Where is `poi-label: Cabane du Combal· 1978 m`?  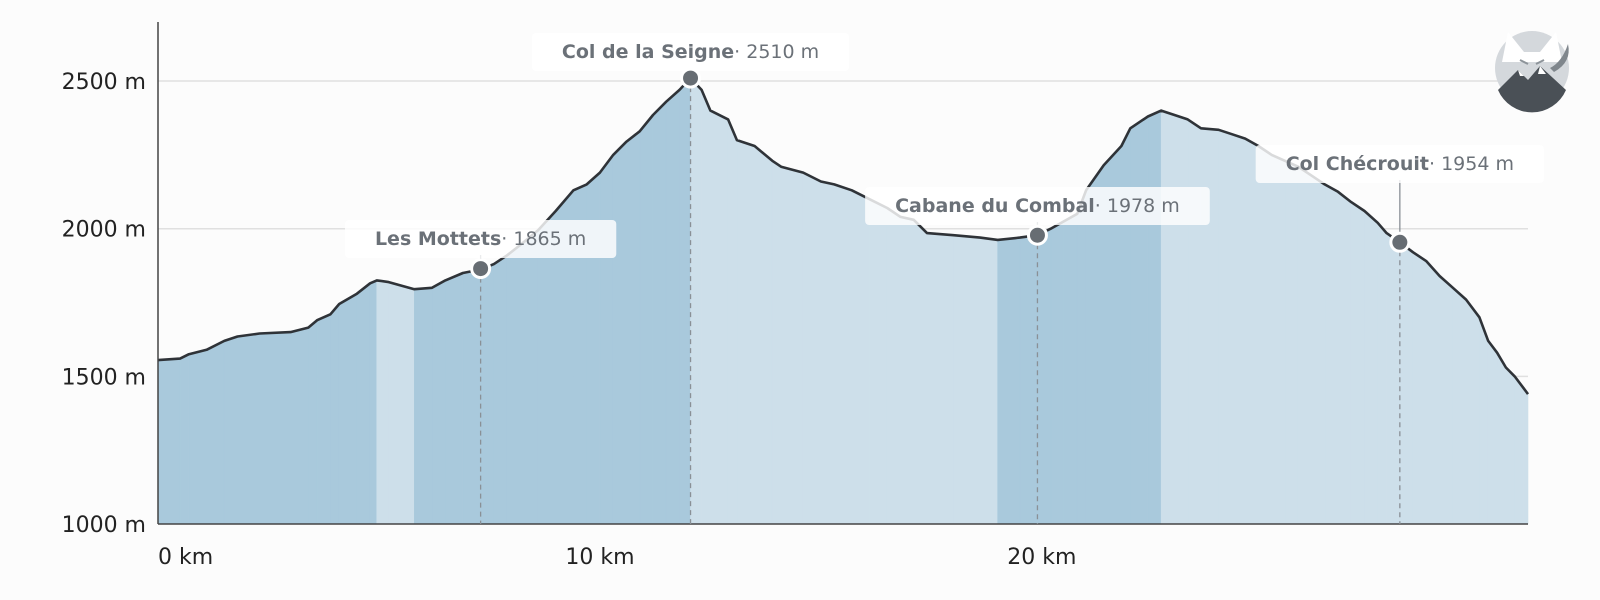 poi-label: Cabane du Combal· 1978 m is located at coordinates (1037, 206).